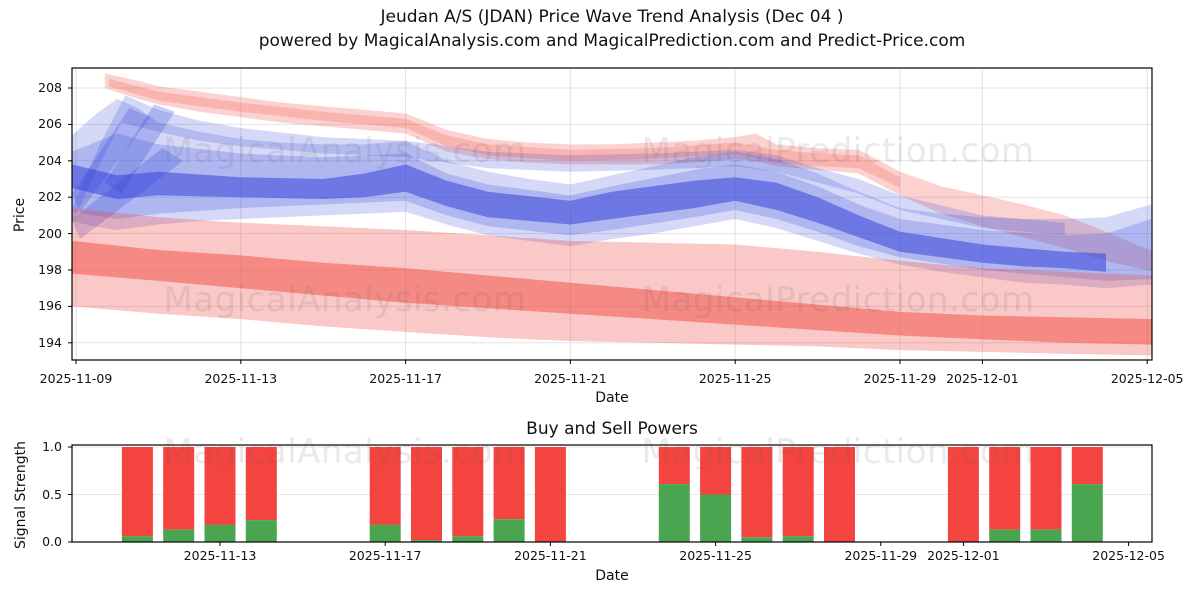 This screenshot has height=600, width=1200. What do you see at coordinates (735, 378) in the screenshot?
I see `price-xtick-label: 2025-11-25` at bounding box center [735, 378].